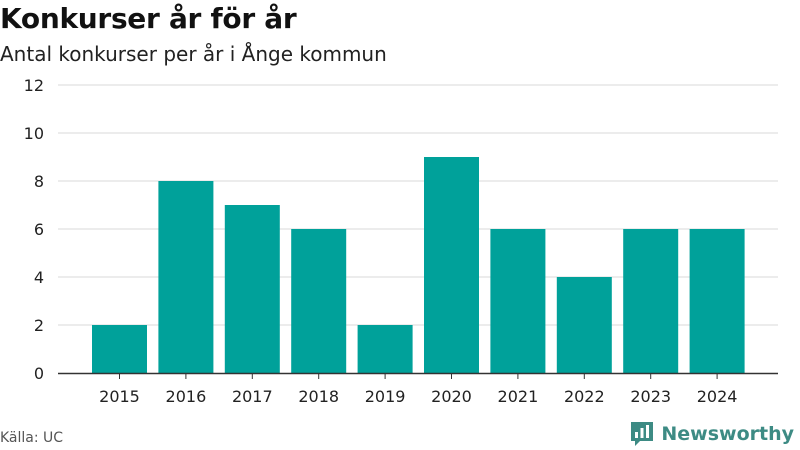 The image size is (800, 450). I want to click on x-tick-label: 2024, so click(717, 396).